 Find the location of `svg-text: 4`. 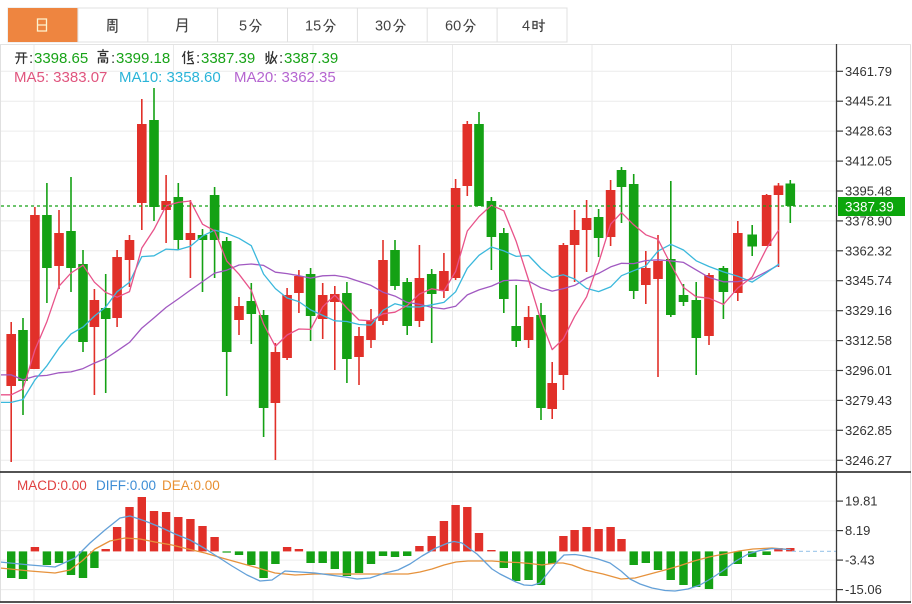

svg-text: 4 is located at coordinates (526, 27).